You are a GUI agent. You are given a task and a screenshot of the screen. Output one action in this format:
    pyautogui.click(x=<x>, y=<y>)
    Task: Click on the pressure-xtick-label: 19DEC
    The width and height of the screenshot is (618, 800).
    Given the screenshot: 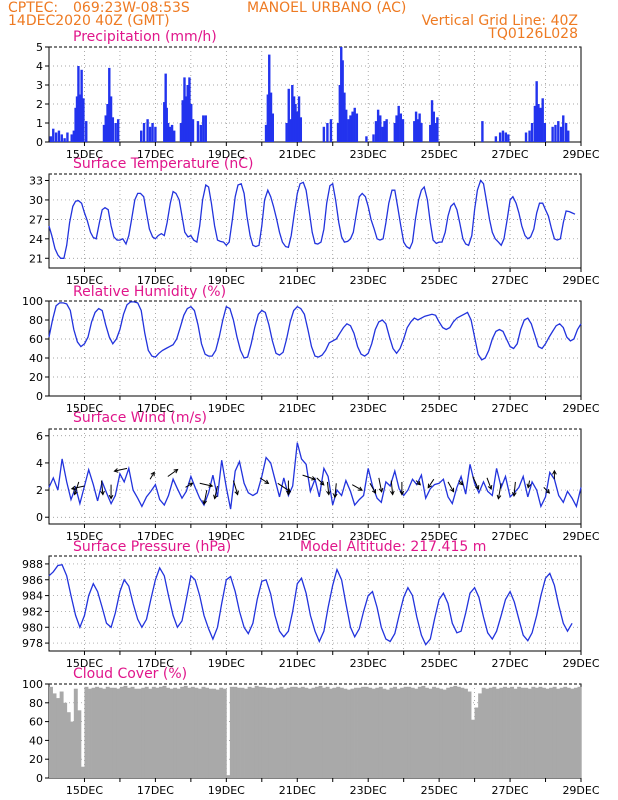 What is the action you would take?
    pyautogui.click(x=226, y=663)
    